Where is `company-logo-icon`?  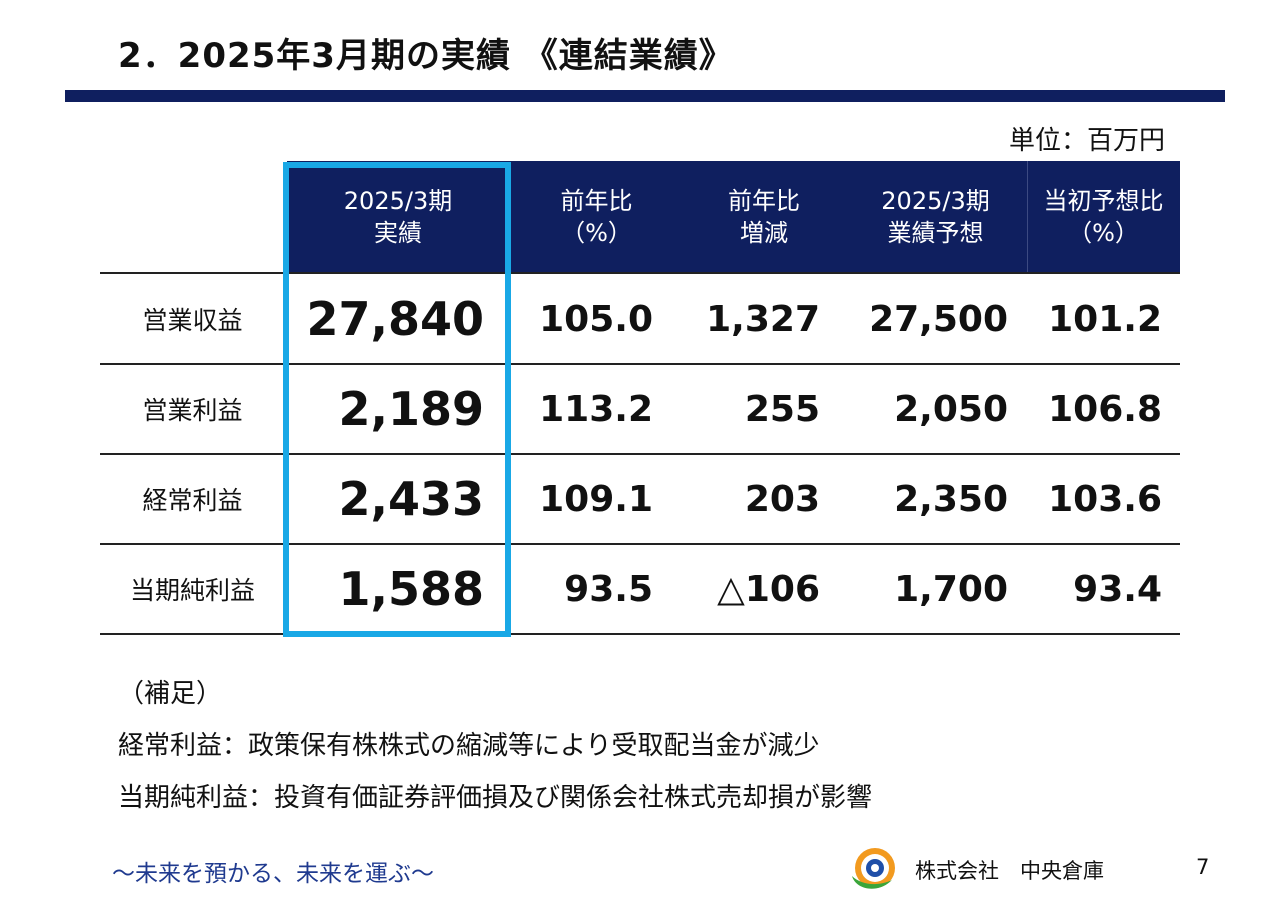 company-logo-icon is located at coordinates (873, 868).